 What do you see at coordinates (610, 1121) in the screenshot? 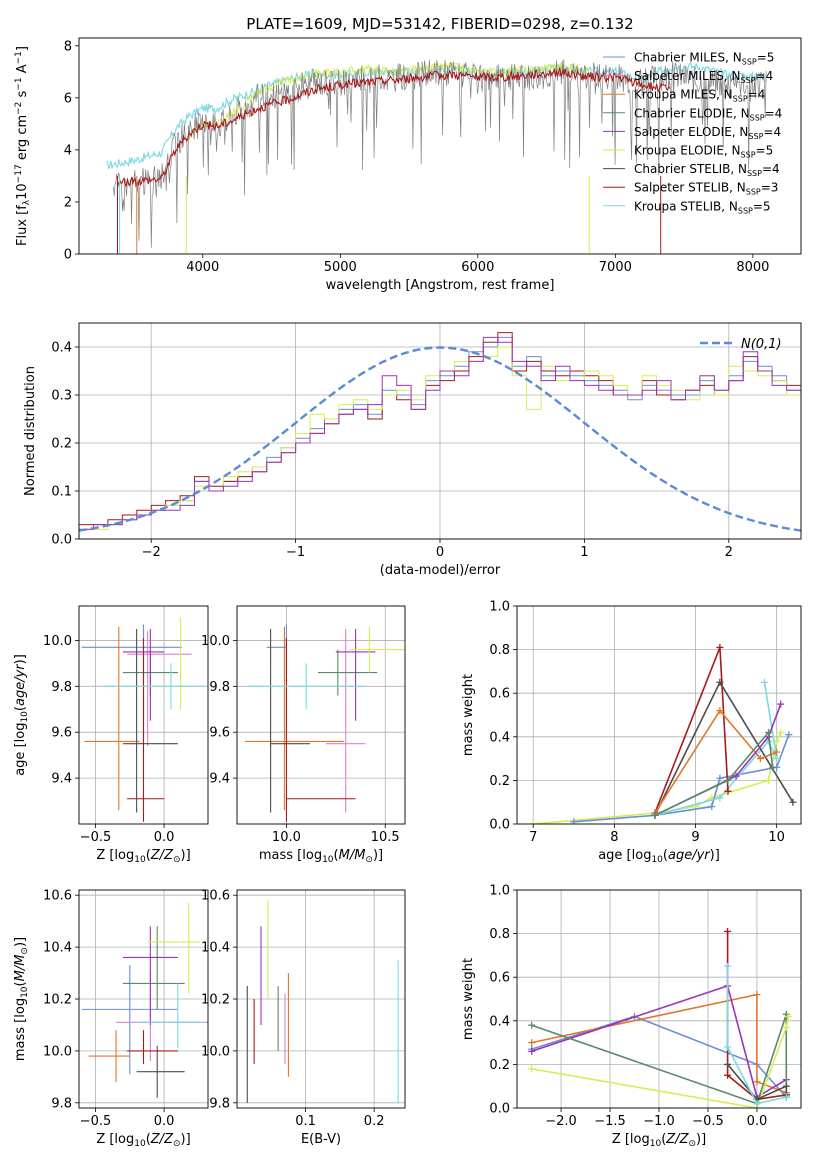
I see `x-tick-label: −1.5` at bounding box center [610, 1121].